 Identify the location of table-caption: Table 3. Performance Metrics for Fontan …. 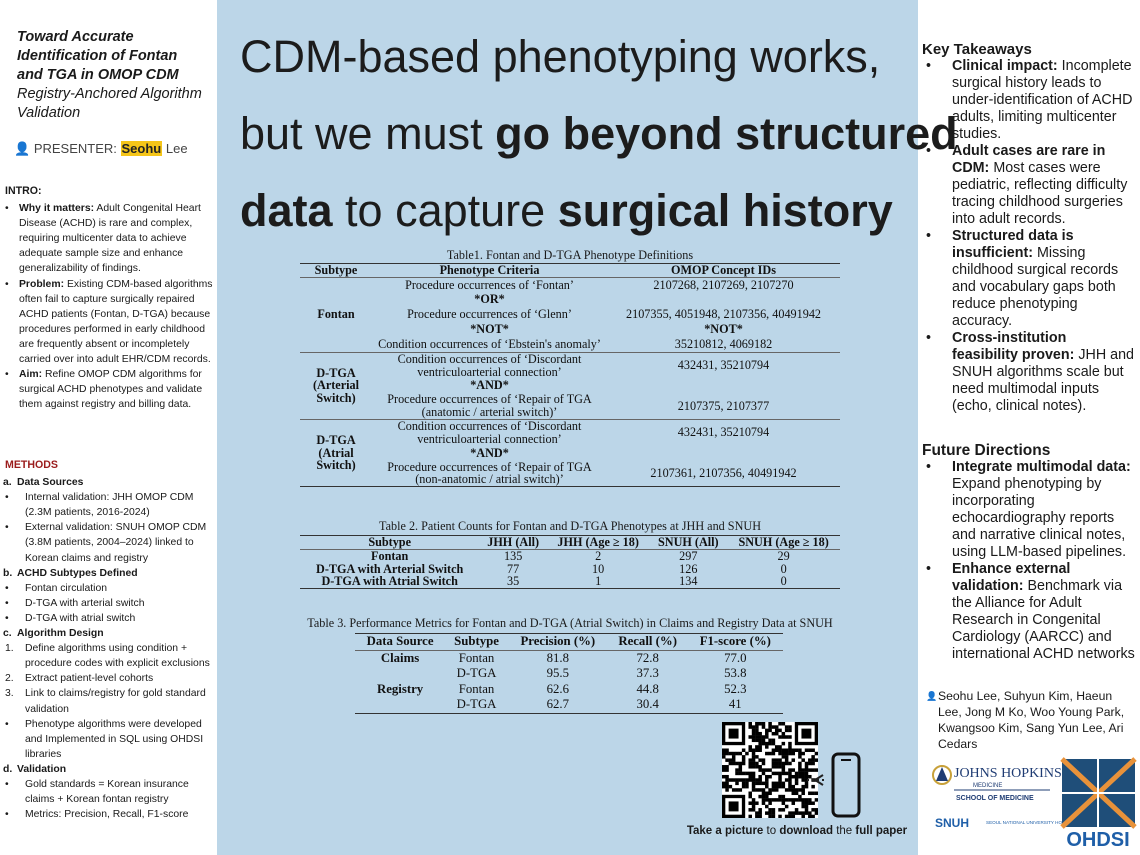
(570, 623).